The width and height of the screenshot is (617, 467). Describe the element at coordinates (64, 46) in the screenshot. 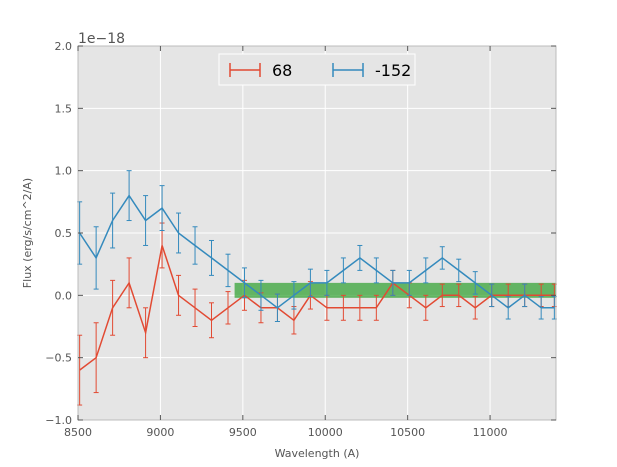

I see `y-tick-label: 2.0` at that location.